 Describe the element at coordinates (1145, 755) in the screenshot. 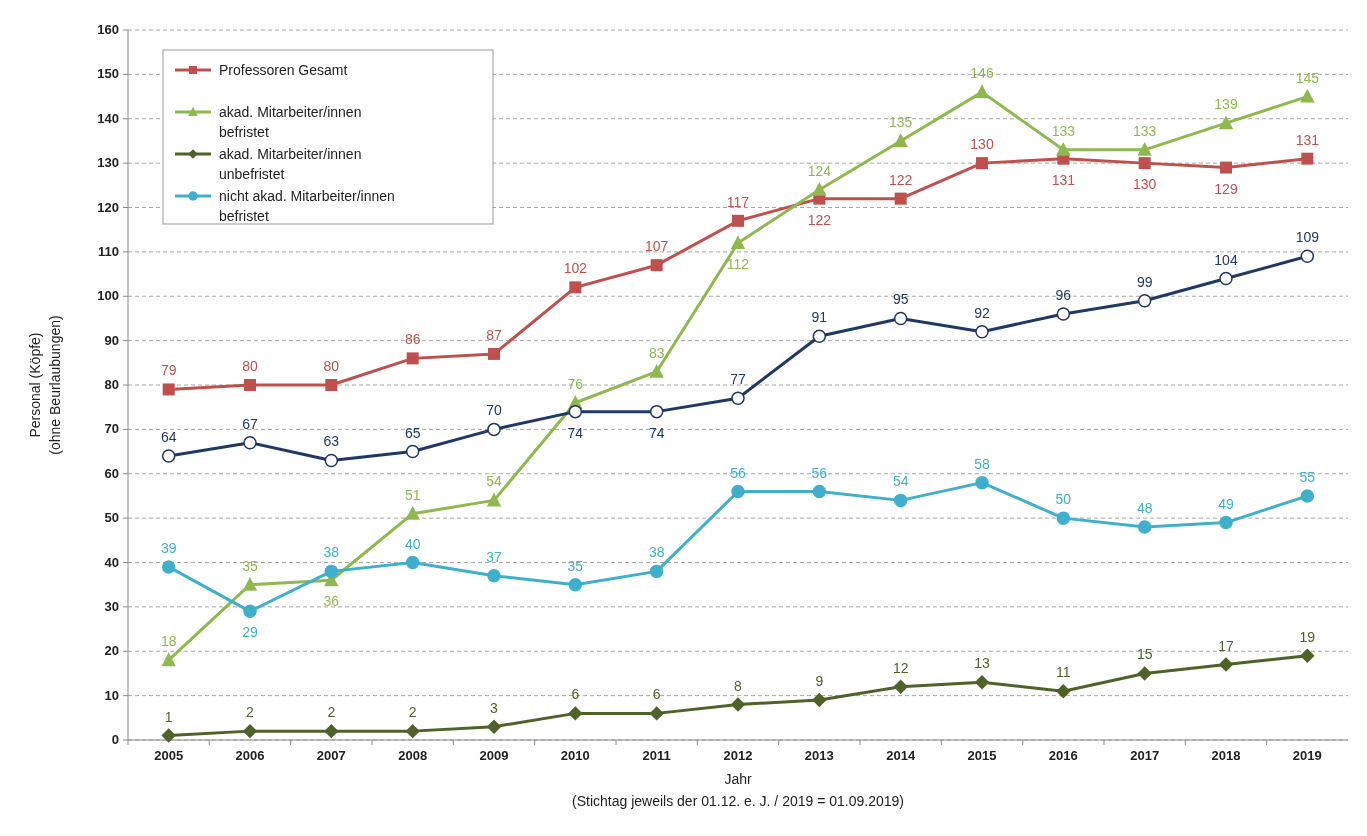

I see `x-tick-label: 2017` at that location.